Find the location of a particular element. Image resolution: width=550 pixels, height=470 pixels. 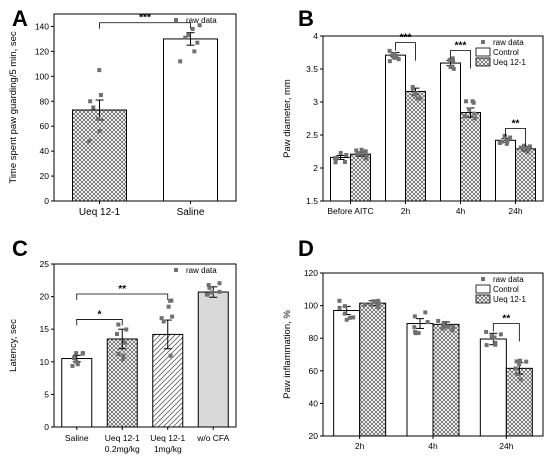

panel-letter: B is located at coordinates (306, 18).